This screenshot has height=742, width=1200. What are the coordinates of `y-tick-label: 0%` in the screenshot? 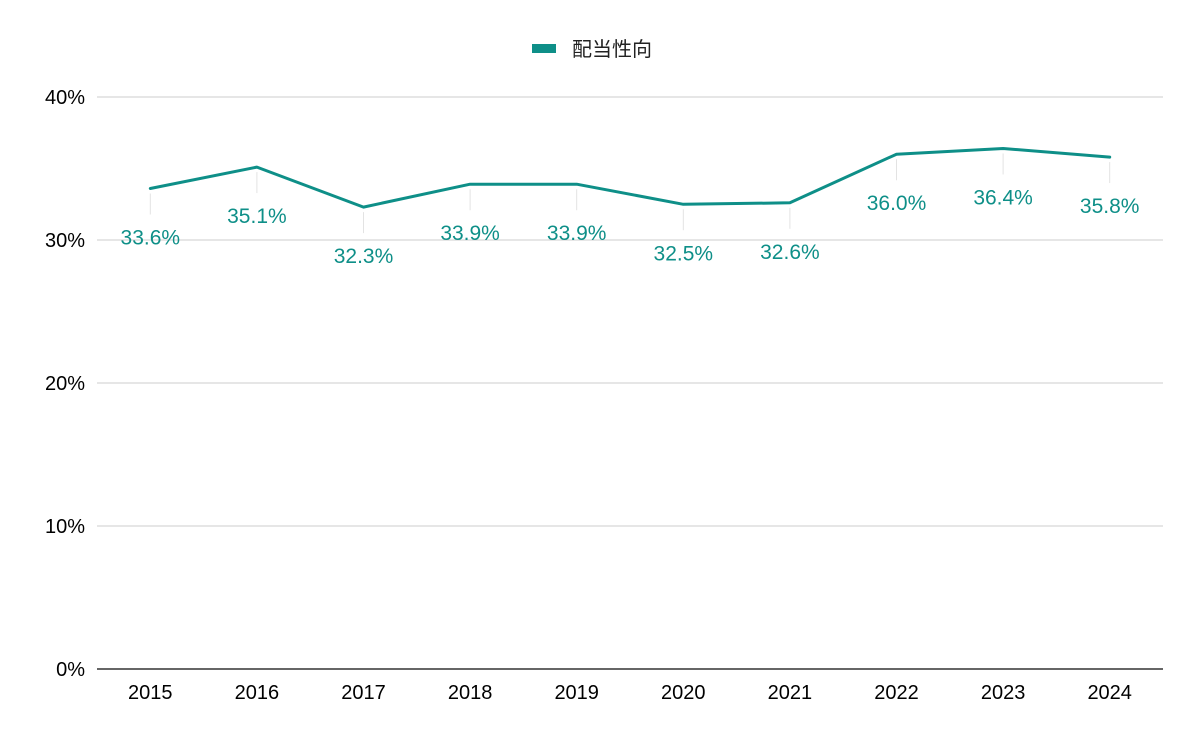 It's located at (70, 670).